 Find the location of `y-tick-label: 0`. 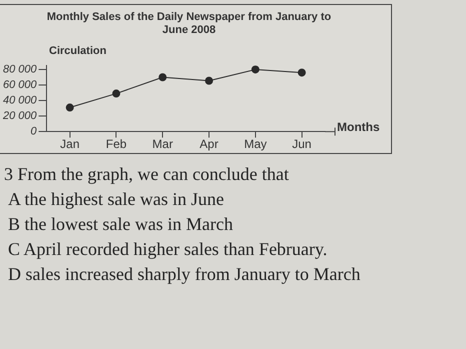

y-tick-label: 0 is located at coordinates (34, 132).